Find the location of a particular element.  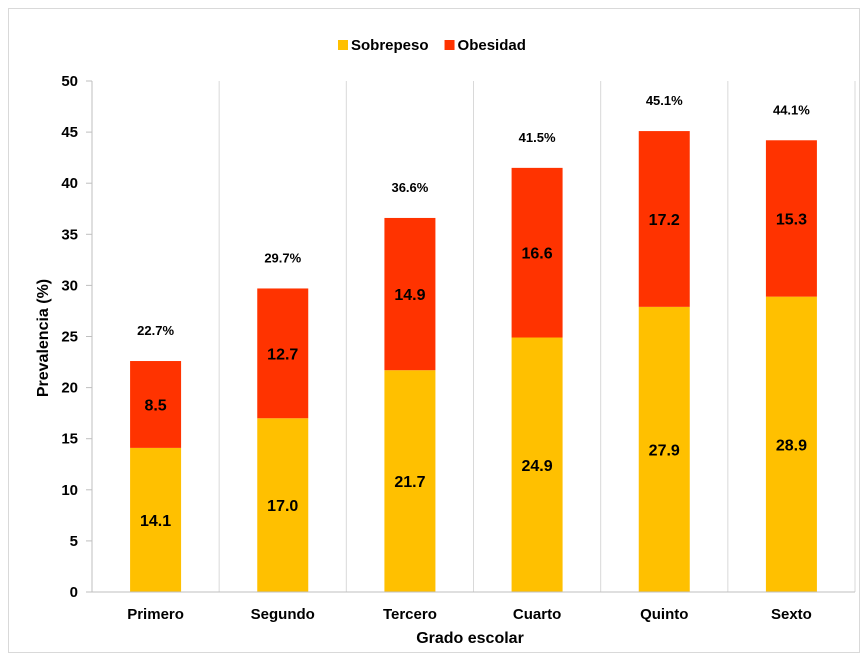

x-tick-label: Quinto is located at coordinates (664, 614).